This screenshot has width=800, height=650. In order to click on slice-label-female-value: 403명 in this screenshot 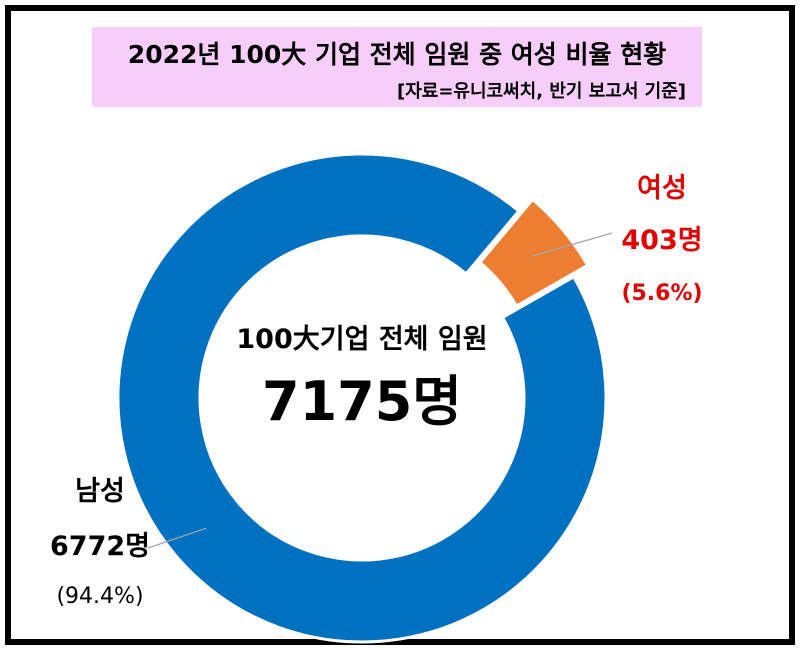, I will do `click(661, 240)`.